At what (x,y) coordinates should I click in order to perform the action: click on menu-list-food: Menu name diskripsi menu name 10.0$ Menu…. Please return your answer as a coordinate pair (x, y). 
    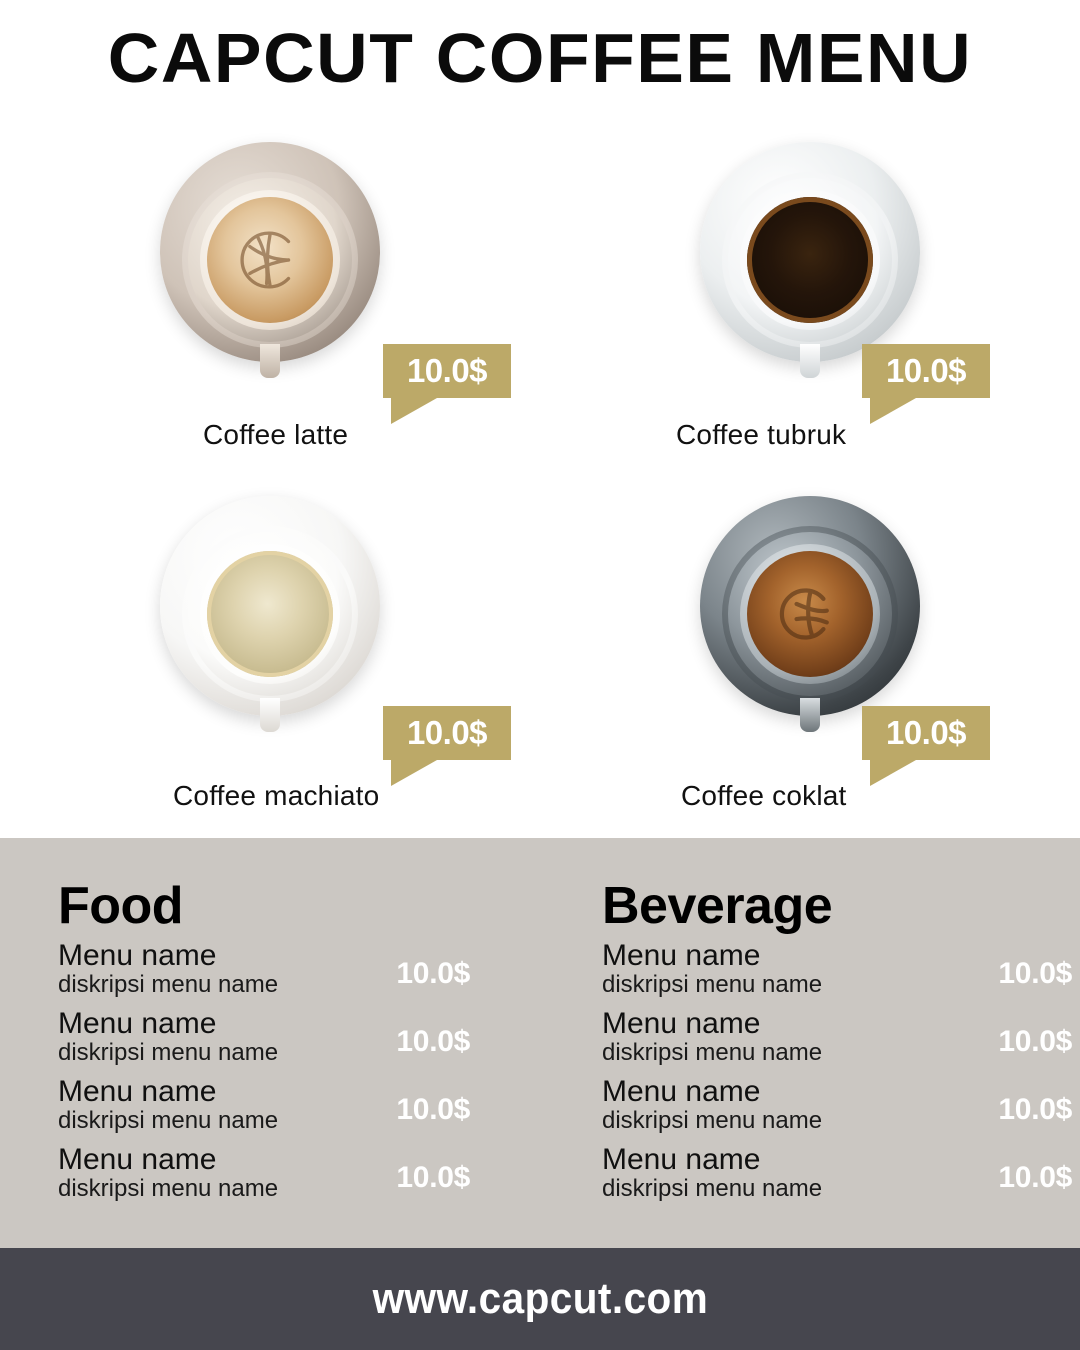
    Looking at the image, I should click on (293, 1075).